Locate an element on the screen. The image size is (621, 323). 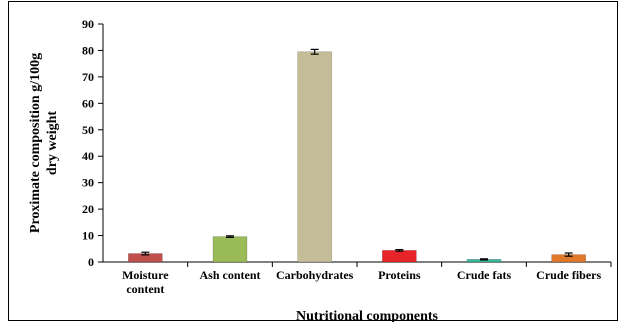
y-tick-label: 40 is located at coordinates (88, 156).